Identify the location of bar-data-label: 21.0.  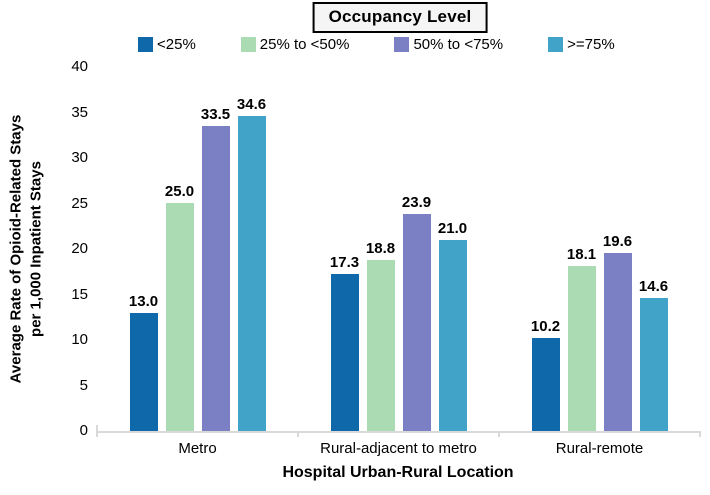
(452, 228).